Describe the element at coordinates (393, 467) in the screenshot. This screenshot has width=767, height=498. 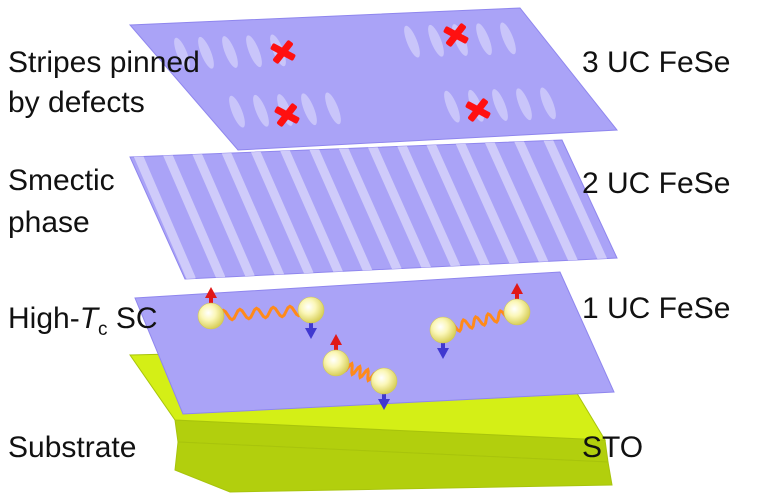
I see `substrate-front` at that location.